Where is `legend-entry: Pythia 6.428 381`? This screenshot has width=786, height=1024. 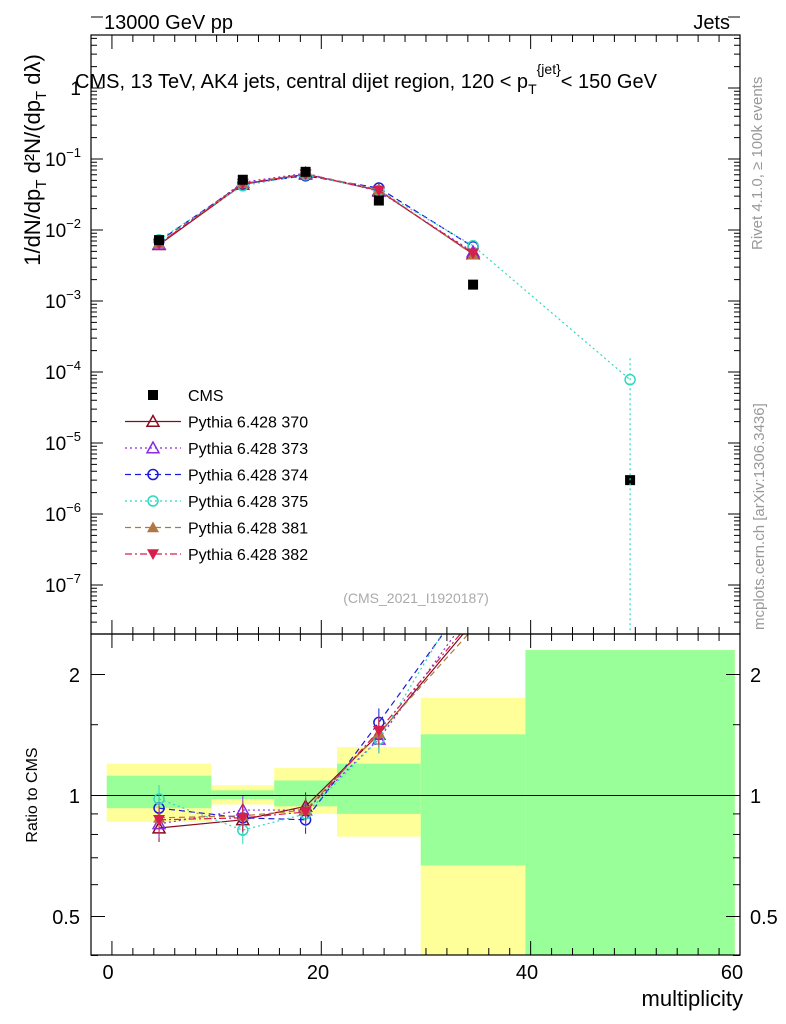
legend-entry: Pythia 6.428 381 is located at coordinates (216, 529).